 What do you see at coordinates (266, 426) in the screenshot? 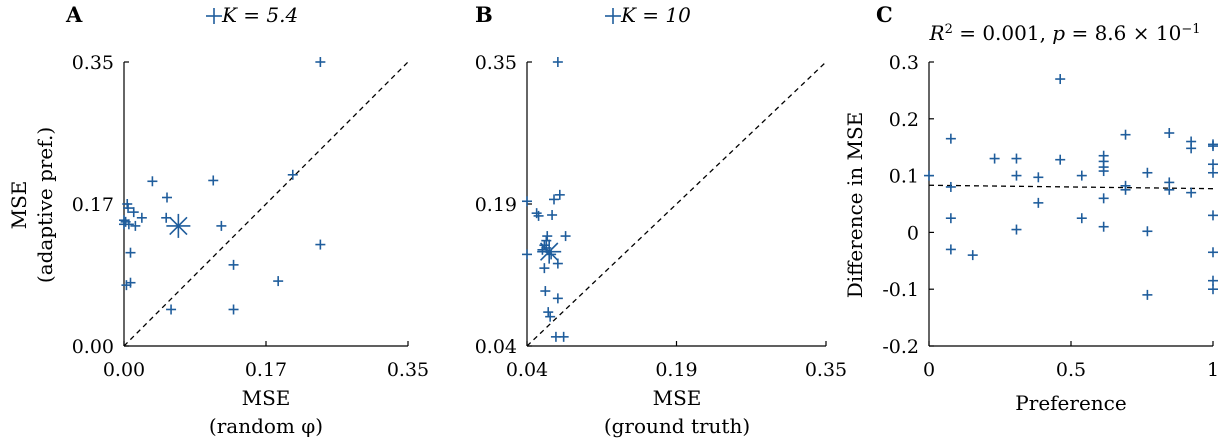
I see `x-axis-sublabel-a: (random φ)` at bounding box center [266, 426].